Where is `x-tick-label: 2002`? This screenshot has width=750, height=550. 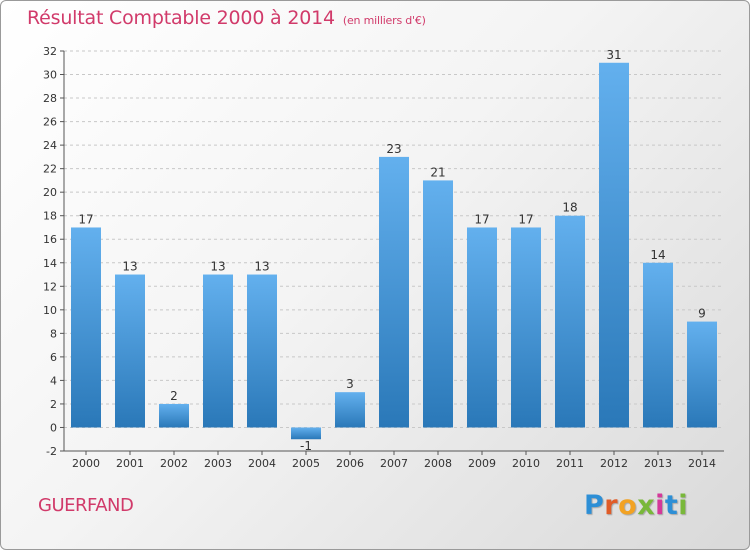
x-tick-label: 2002 is located at coordinates (174, 463).